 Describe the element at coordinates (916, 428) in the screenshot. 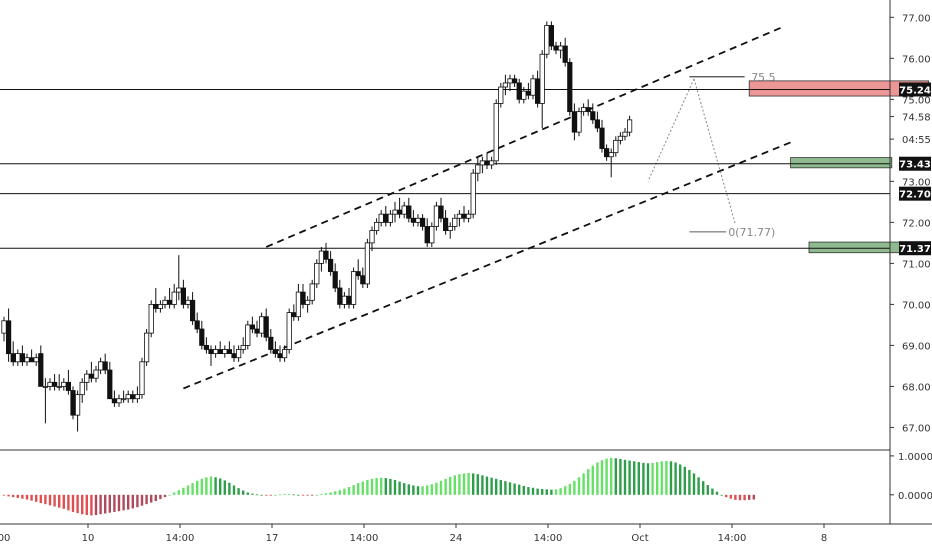

I see `price-tick-label: 67.00` at that location.